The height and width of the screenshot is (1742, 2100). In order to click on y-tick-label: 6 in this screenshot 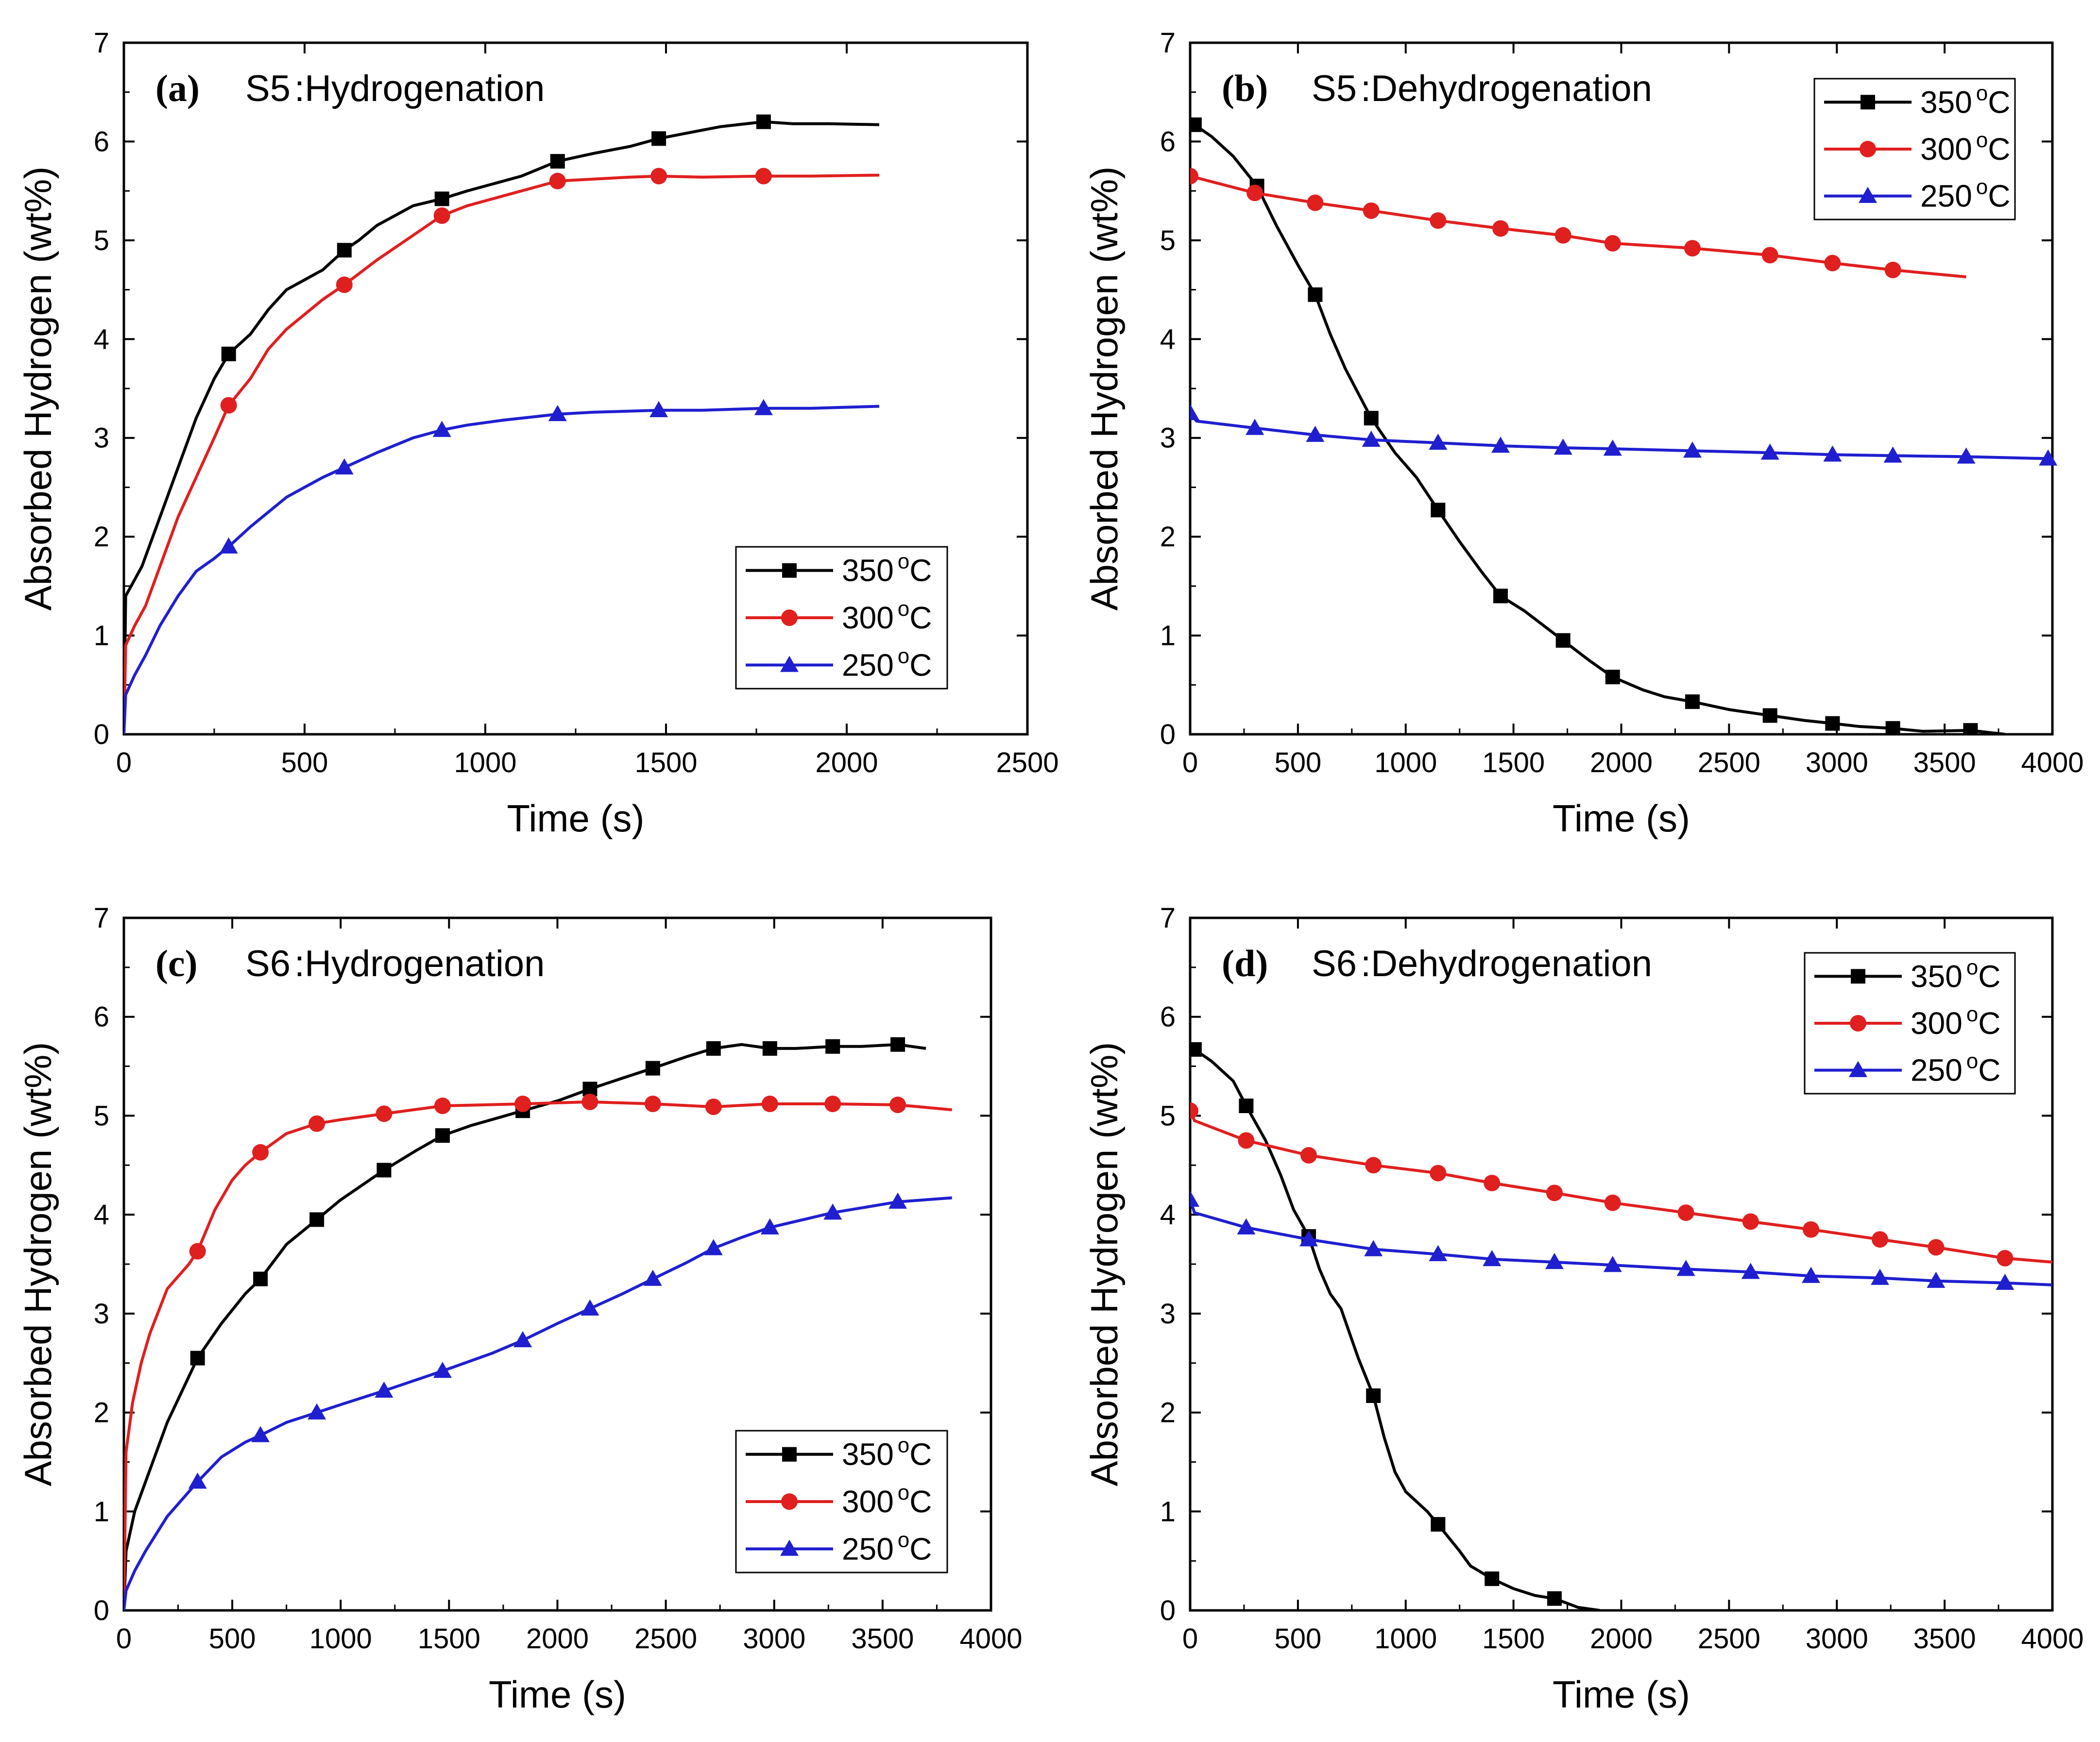, I will do `click(1168, 1017)`.